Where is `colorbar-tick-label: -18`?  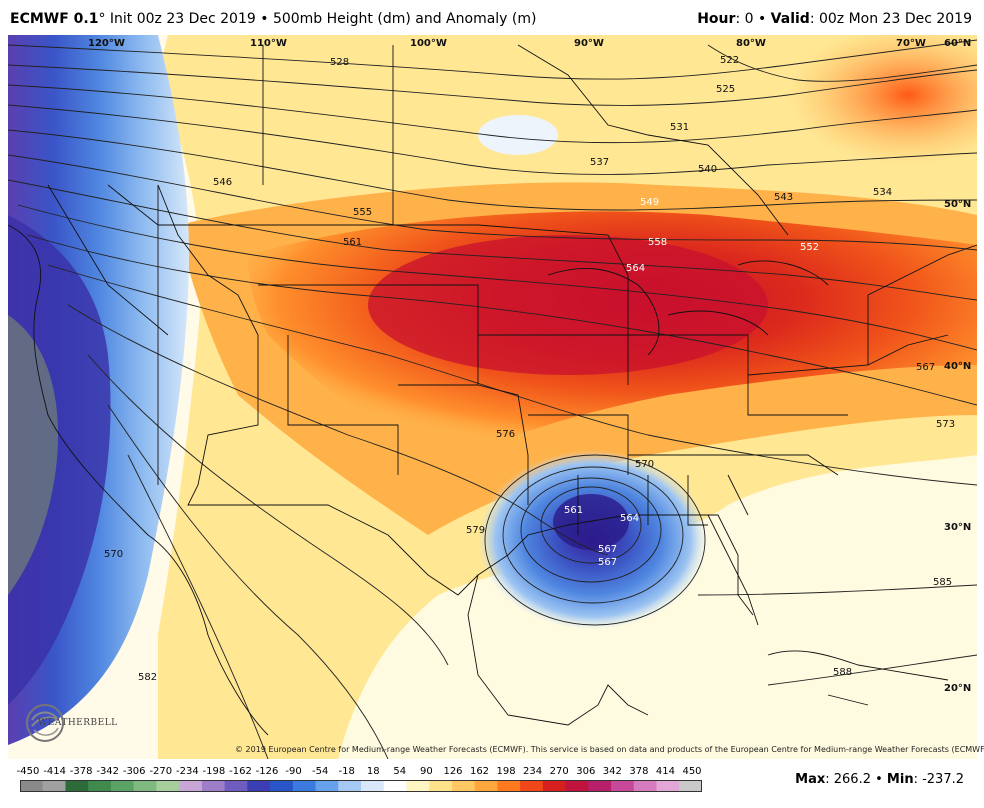
colorbar-tick-label: -18 is located at coordinates (346, 771).